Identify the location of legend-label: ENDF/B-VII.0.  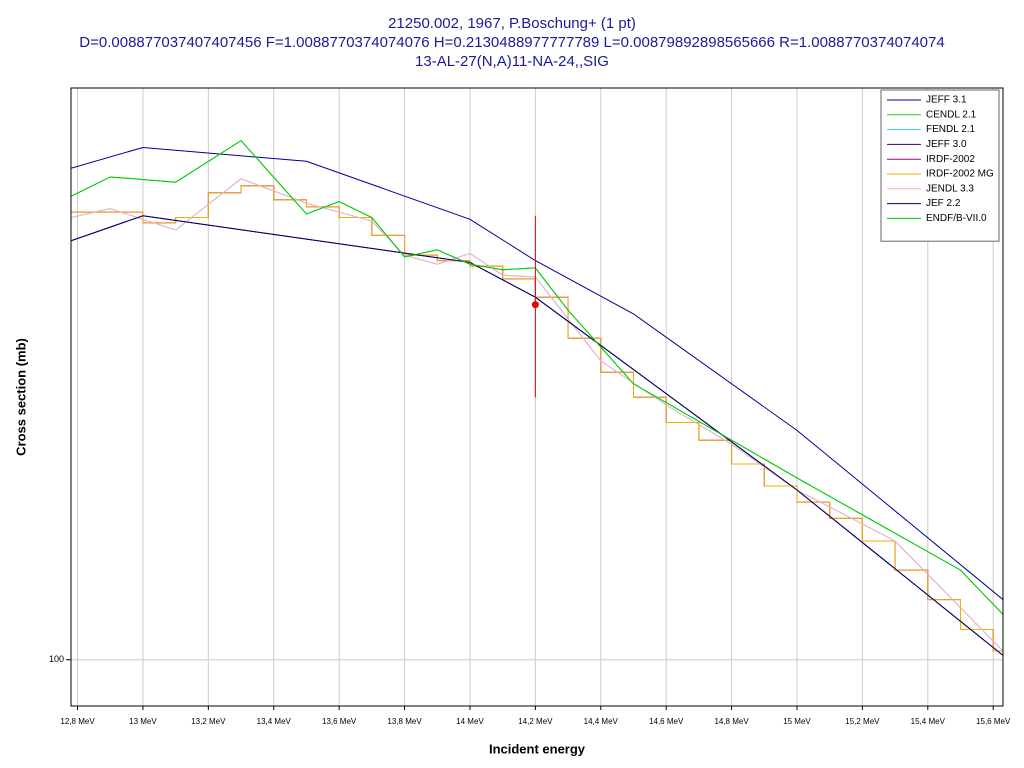
(956, 218).